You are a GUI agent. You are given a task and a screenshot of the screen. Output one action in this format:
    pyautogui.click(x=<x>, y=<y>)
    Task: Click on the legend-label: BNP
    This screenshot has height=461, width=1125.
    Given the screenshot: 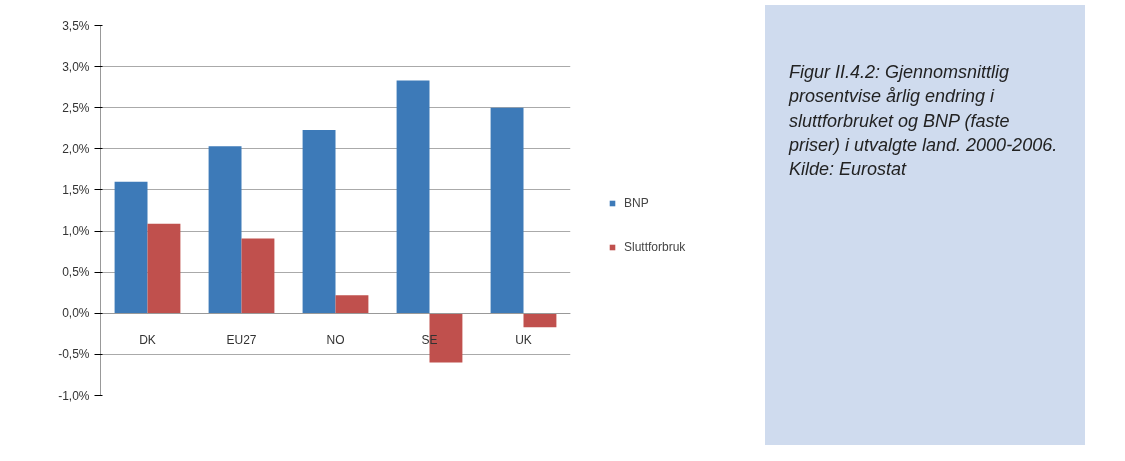 What is the action you would take?
    pyautogui.click(x=636, y=203)
    